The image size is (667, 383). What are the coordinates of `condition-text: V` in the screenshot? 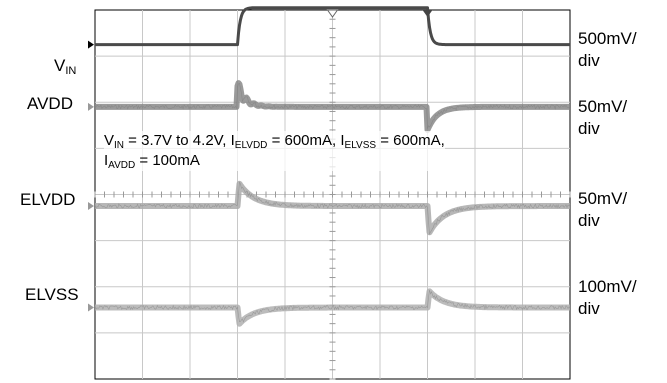 It's located at (109, 140).